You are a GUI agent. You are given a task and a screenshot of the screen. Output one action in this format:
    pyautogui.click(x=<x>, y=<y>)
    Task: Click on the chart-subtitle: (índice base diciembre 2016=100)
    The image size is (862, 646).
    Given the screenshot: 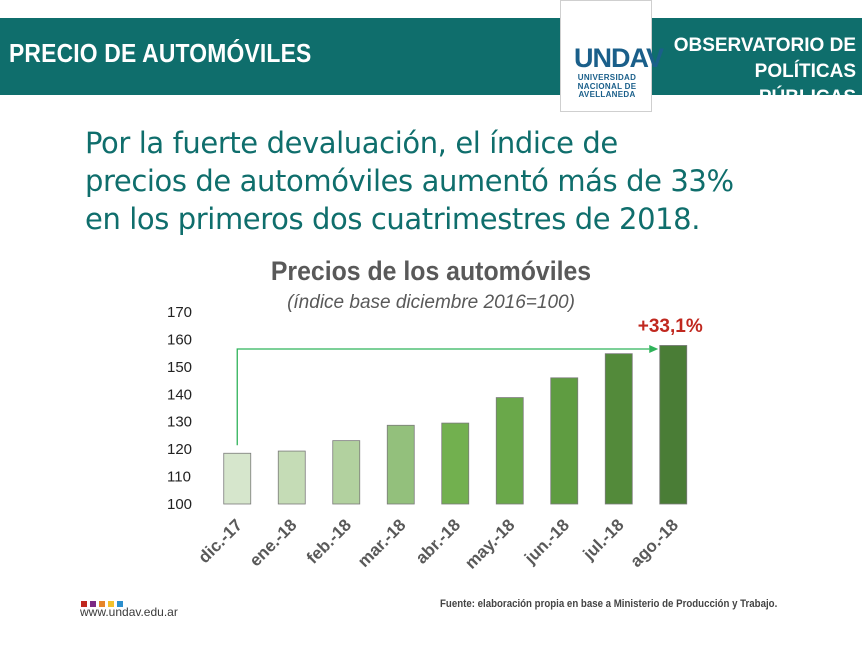 What is the action you would take?
    pyautogui.click(x=431, y=302)
    